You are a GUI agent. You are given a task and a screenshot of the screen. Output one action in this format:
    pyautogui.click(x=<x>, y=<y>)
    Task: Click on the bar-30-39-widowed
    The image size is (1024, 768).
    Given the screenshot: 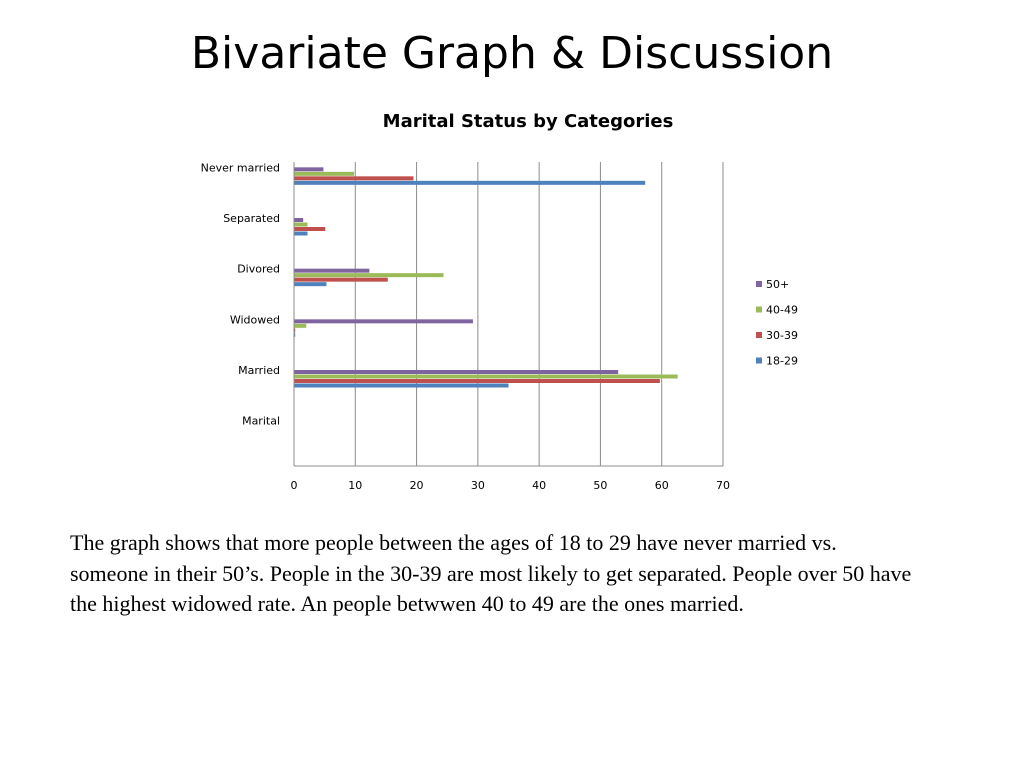 What is the action you would take?
    pyautogui.click(x=295, y=330)
    